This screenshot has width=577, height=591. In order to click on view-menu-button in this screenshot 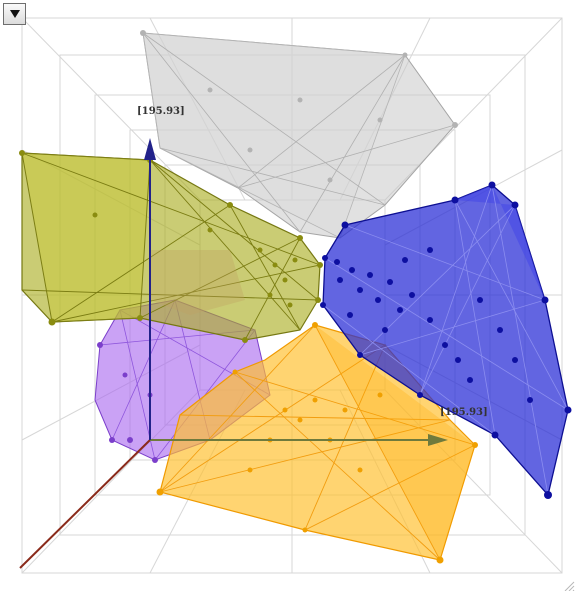, I will do `click(14, 14)`.